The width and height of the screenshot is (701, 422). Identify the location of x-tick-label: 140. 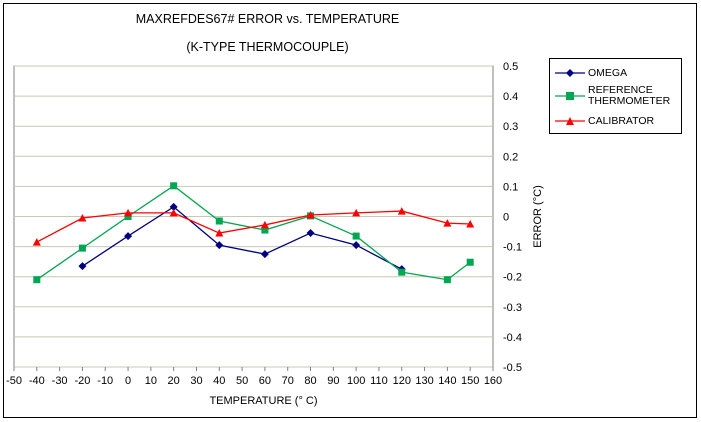
(447, 381).